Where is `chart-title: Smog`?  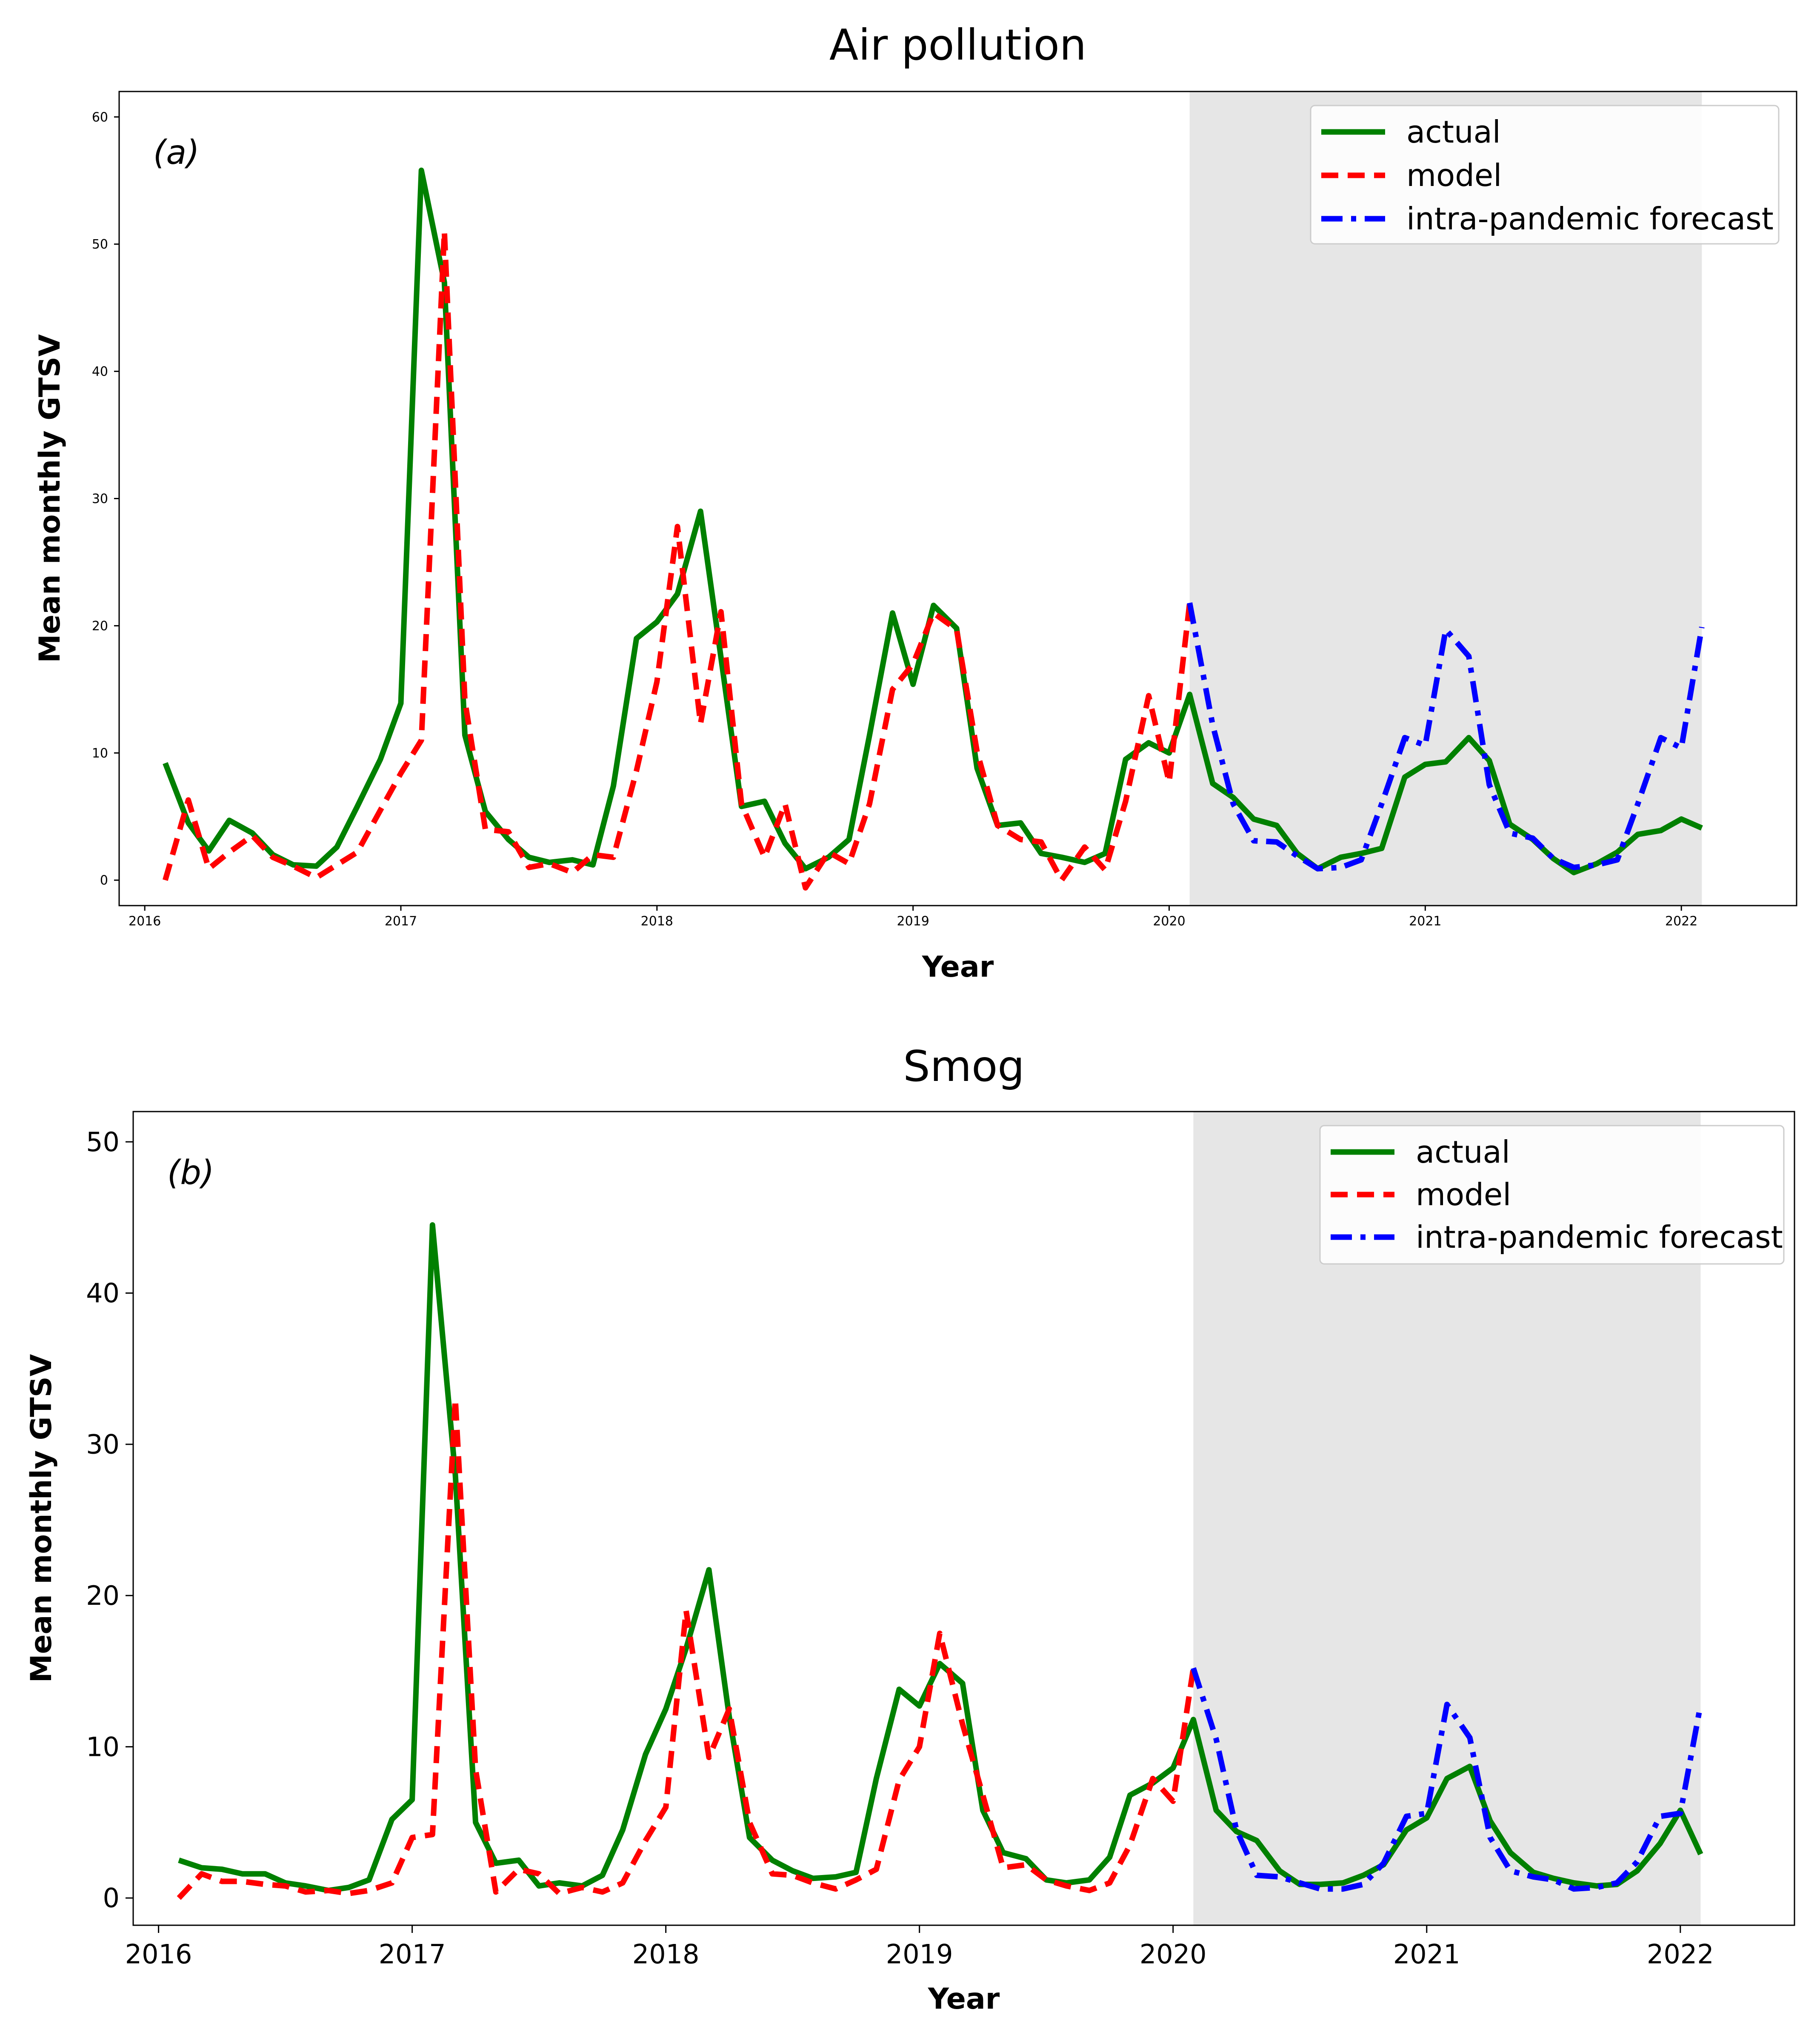
chart-title: Smog is located at coordinates (964, 1066).